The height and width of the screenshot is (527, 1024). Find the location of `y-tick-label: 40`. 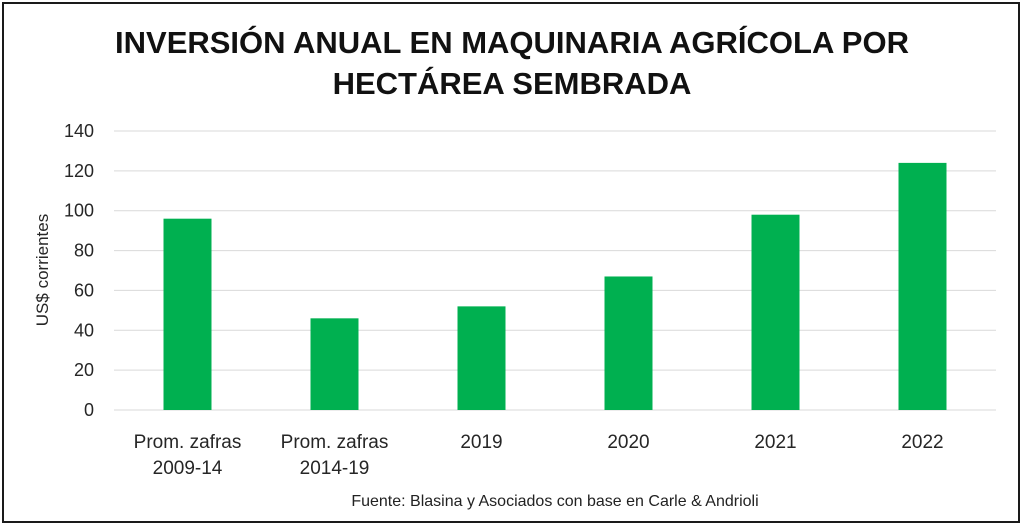

y-tick-label: 40 is located at coordinates (84, 330).